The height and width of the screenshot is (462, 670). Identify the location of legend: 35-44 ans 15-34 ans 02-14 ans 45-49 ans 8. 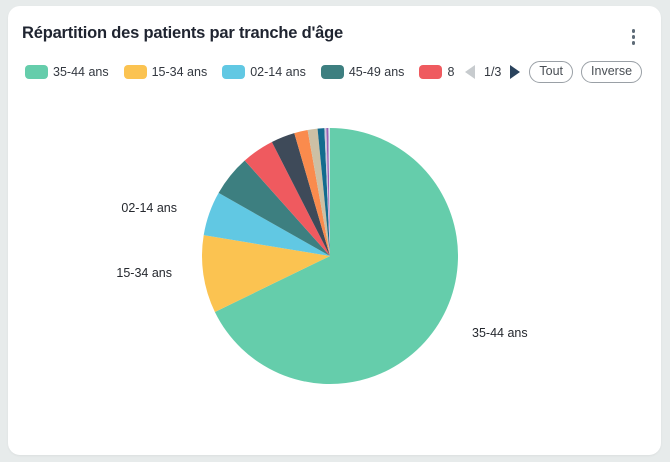
(241, 72).